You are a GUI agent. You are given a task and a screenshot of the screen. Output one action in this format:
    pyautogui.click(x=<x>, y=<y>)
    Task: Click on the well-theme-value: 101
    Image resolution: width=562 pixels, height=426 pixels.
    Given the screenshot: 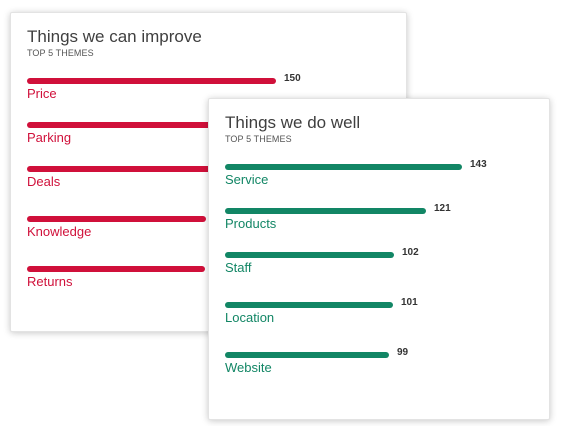 What is the action you would take?
    pyautogui.click(x=409, y=302)
    